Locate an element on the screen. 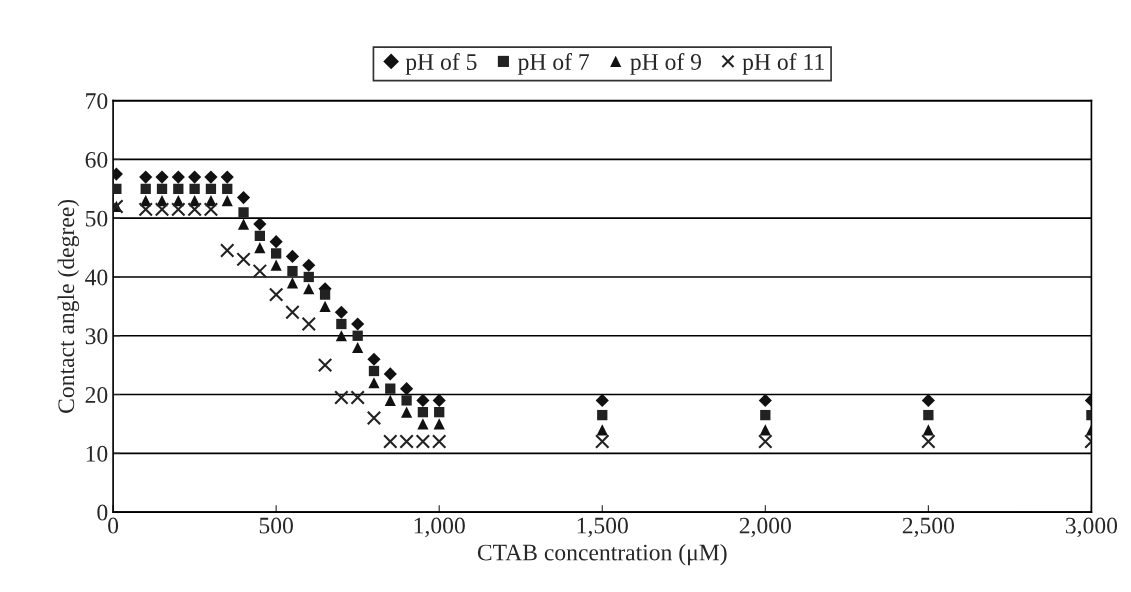 Image resolution: width=1131 pixels, height=592 pixels. x-tick-label: 3,000 is located at coordinates (1091, 527).